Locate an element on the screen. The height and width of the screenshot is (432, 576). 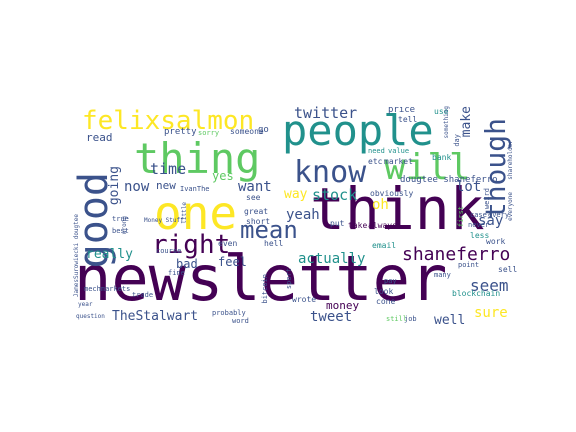
word-twitter: twitter is located at coordinates (326, 114).